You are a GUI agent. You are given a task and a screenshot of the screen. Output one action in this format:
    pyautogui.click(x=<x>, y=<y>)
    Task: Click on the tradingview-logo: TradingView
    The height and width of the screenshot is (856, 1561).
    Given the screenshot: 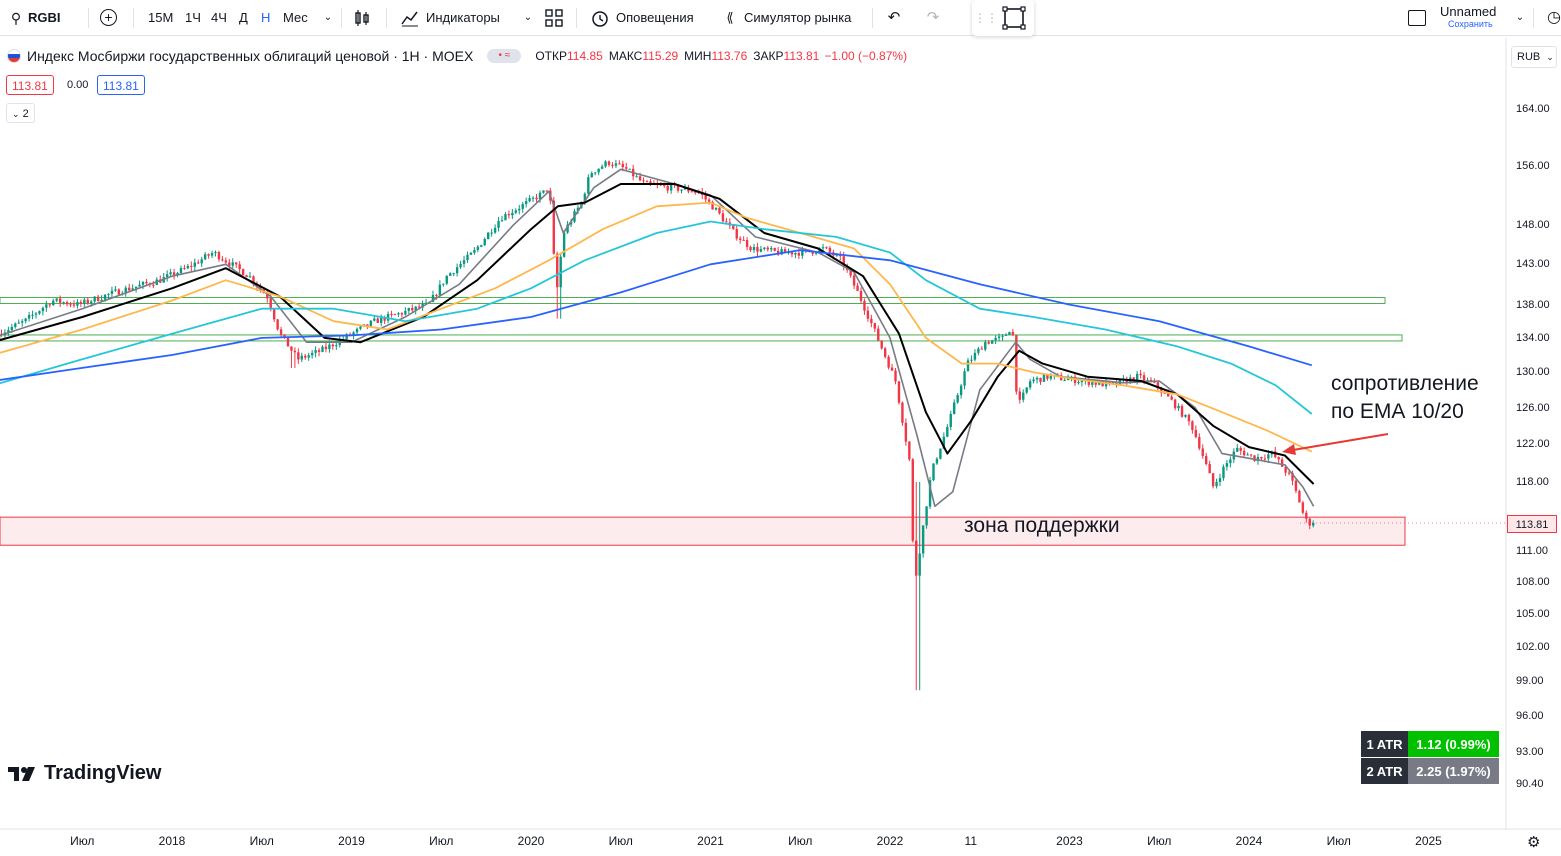 What is the action you would take?
    pyautogui.click(x=84, y=773)
    